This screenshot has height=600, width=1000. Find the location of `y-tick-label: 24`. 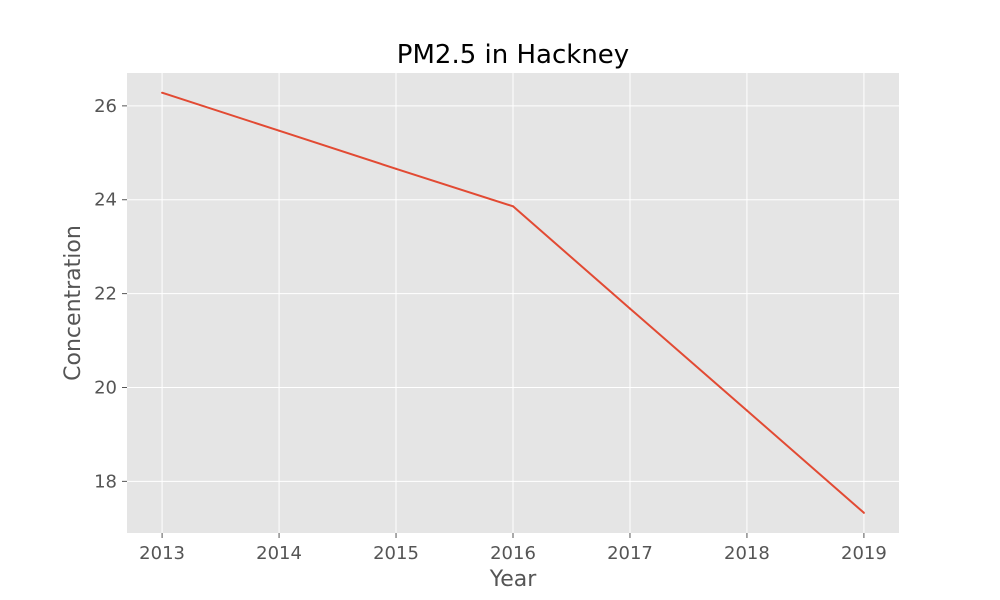

y-tick-label: 24 is located at coordinates (105, 200).